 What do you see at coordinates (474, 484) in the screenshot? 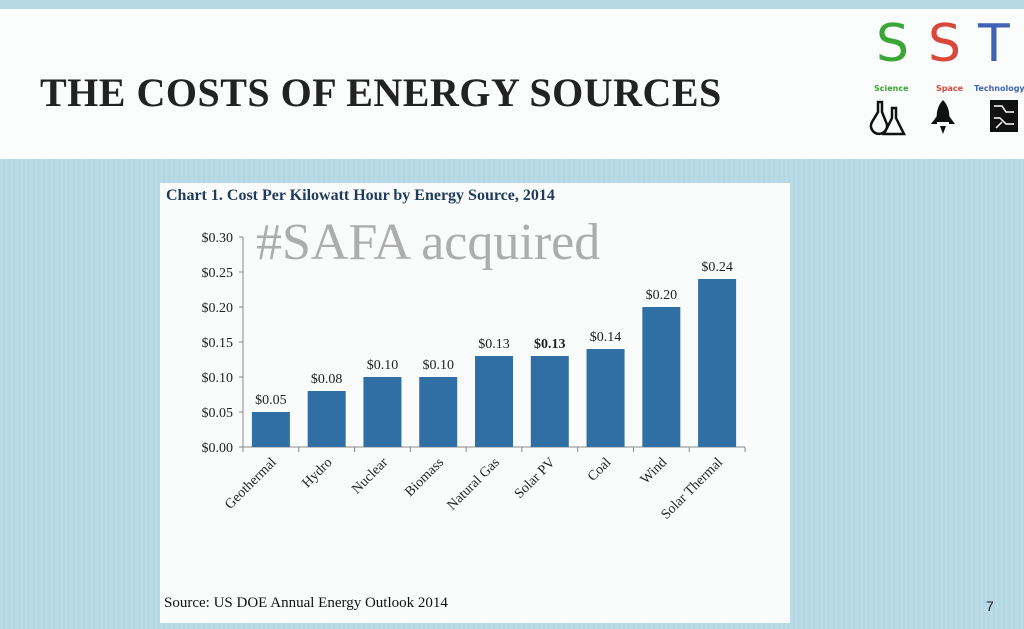
I see `x-tick-label: Natural Gas` at bounding box center [474, 484].